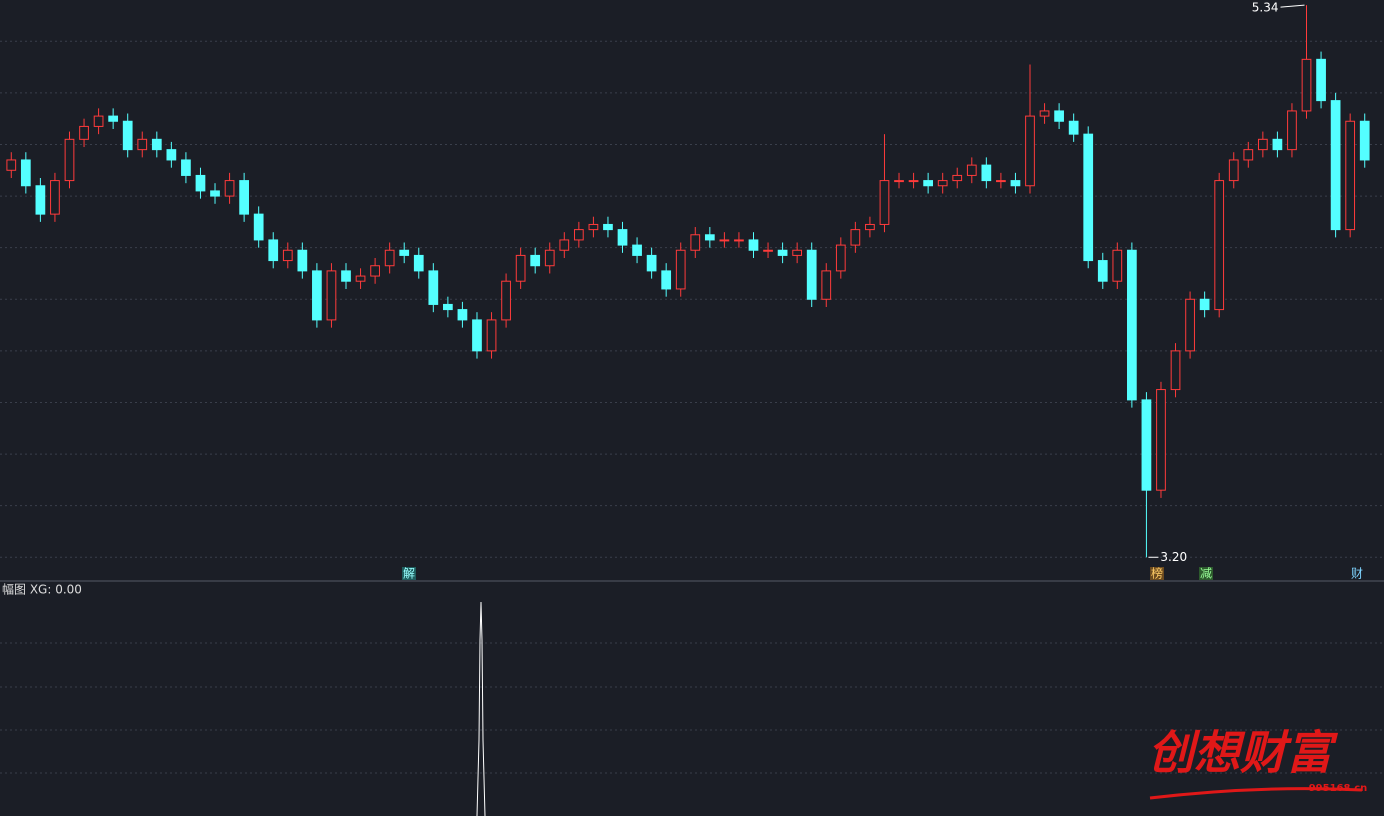  What do you see at coordinates (1338, 788) in the screenshot?
I see `watermark-site: 995168.cn` at bounding box center [1338, 788].